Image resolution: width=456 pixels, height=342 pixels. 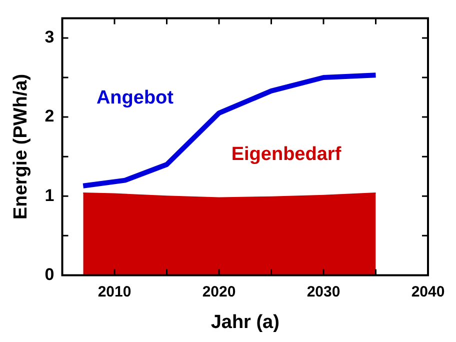 I want to click on y-tick-label: 2, so click(x=49, y=116).